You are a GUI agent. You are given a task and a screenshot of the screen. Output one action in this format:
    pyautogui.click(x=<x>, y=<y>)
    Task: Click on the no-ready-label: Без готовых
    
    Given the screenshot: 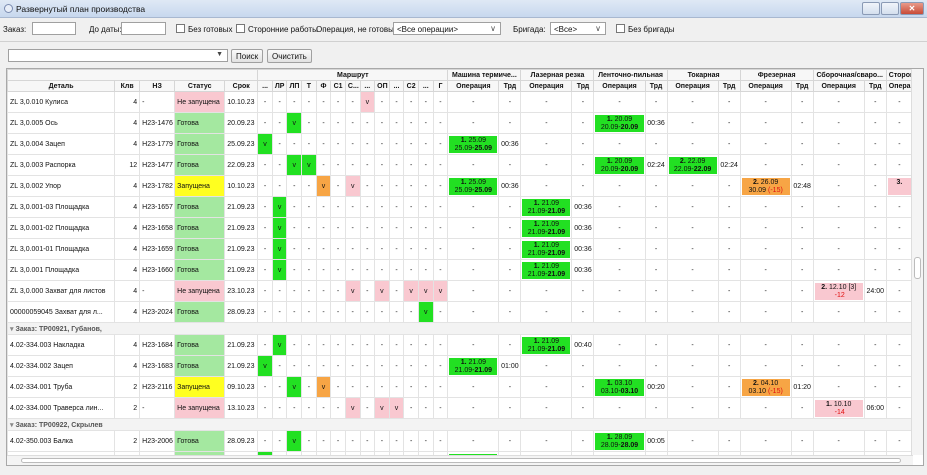 What is the action you would take?
    pyautogui.click(x=210, y=29)
    